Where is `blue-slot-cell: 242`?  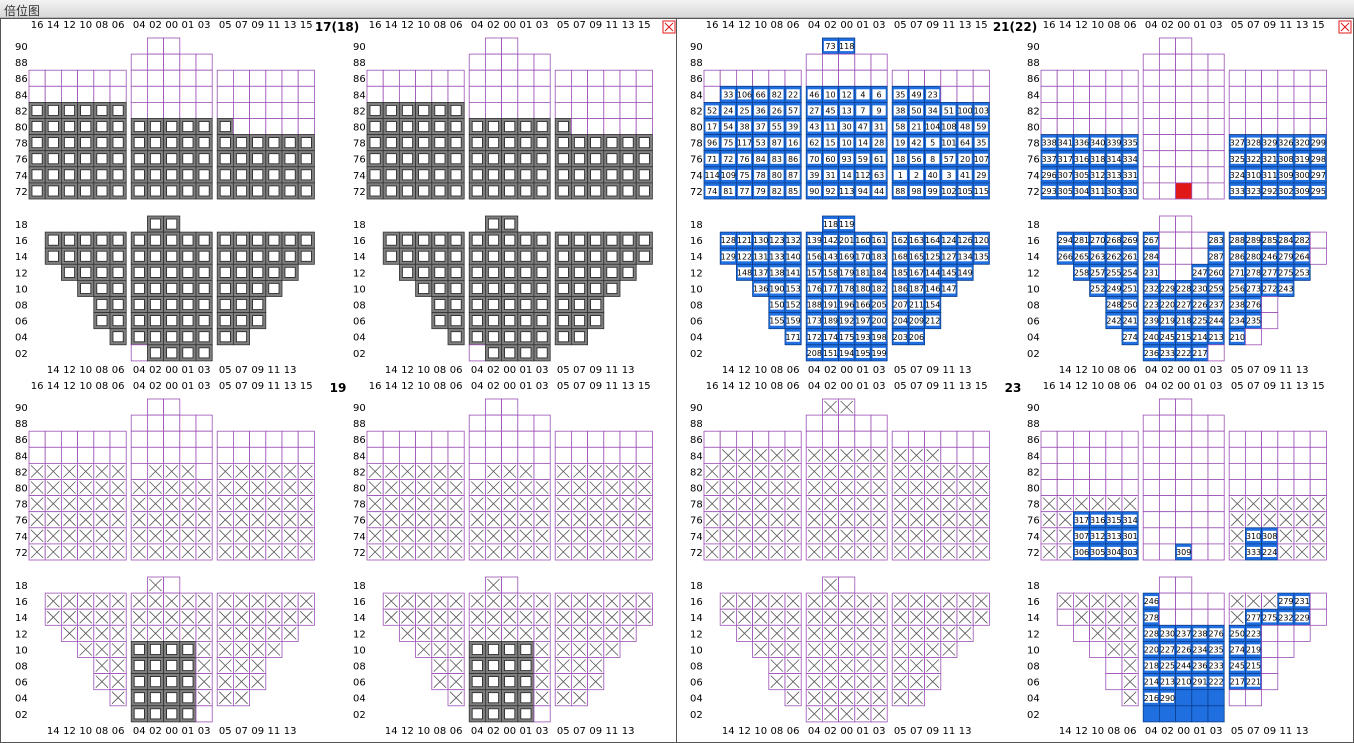 blue-slot-cell: 242 is located at coordinates (1114, 321).